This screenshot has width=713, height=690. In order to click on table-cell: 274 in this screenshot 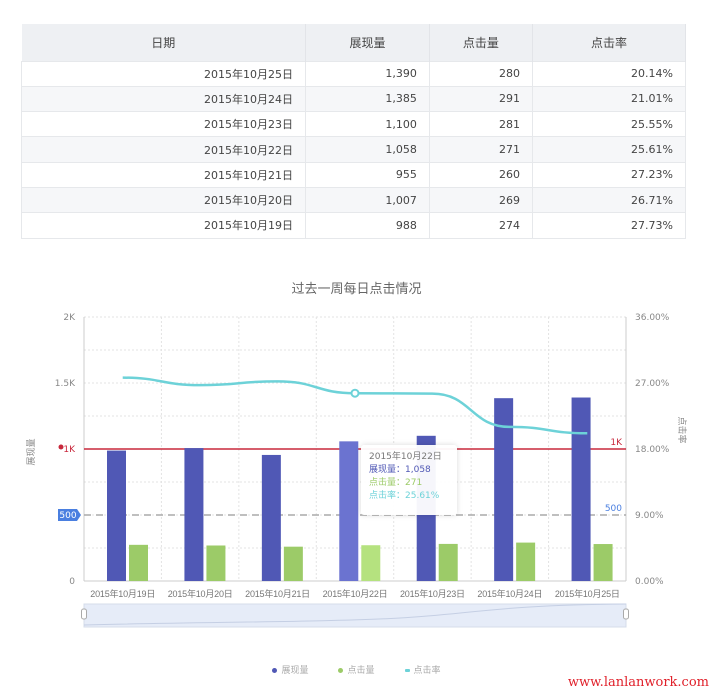, I will do `click(480, 225)`.